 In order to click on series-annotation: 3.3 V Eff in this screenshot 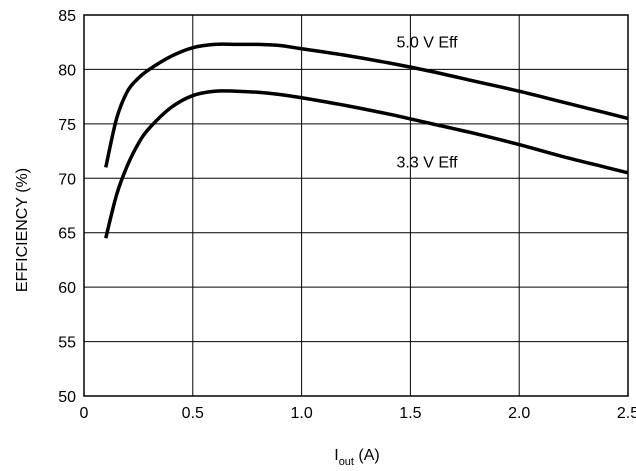, I will do `click(428, 162)`.